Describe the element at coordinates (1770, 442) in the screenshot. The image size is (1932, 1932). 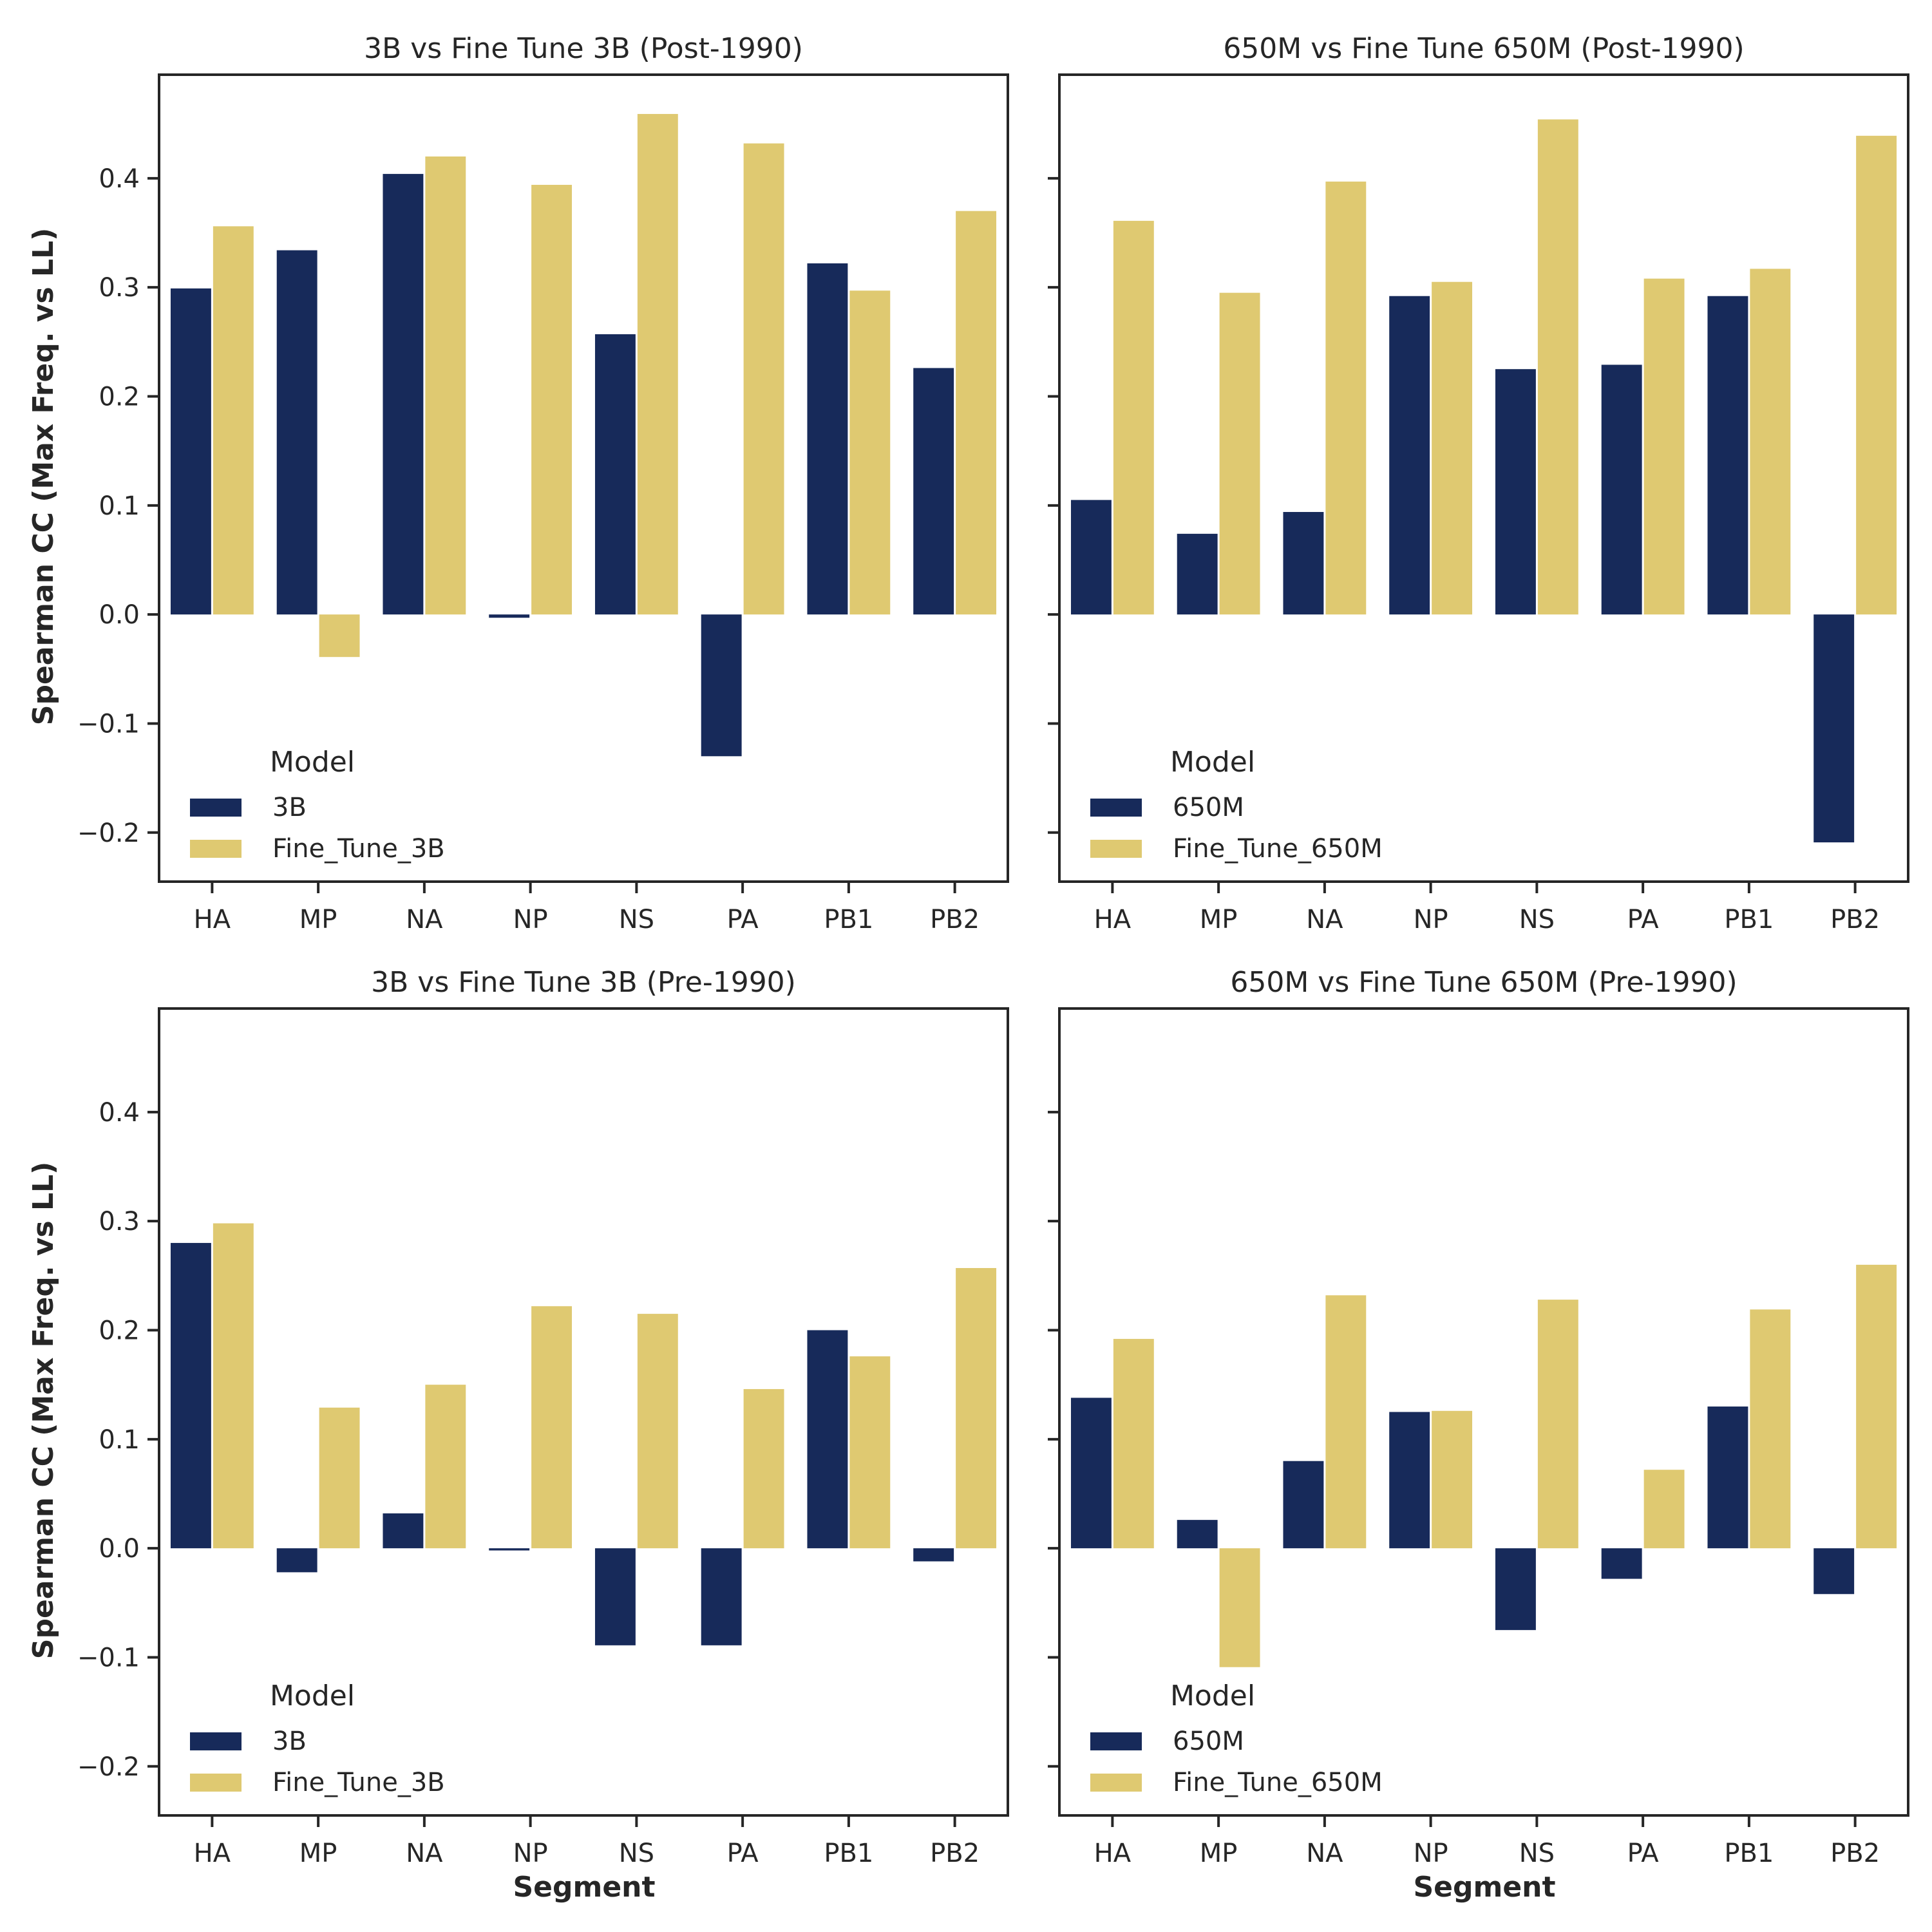
I see `bar-fine_tune_650m-pb1` at that location.